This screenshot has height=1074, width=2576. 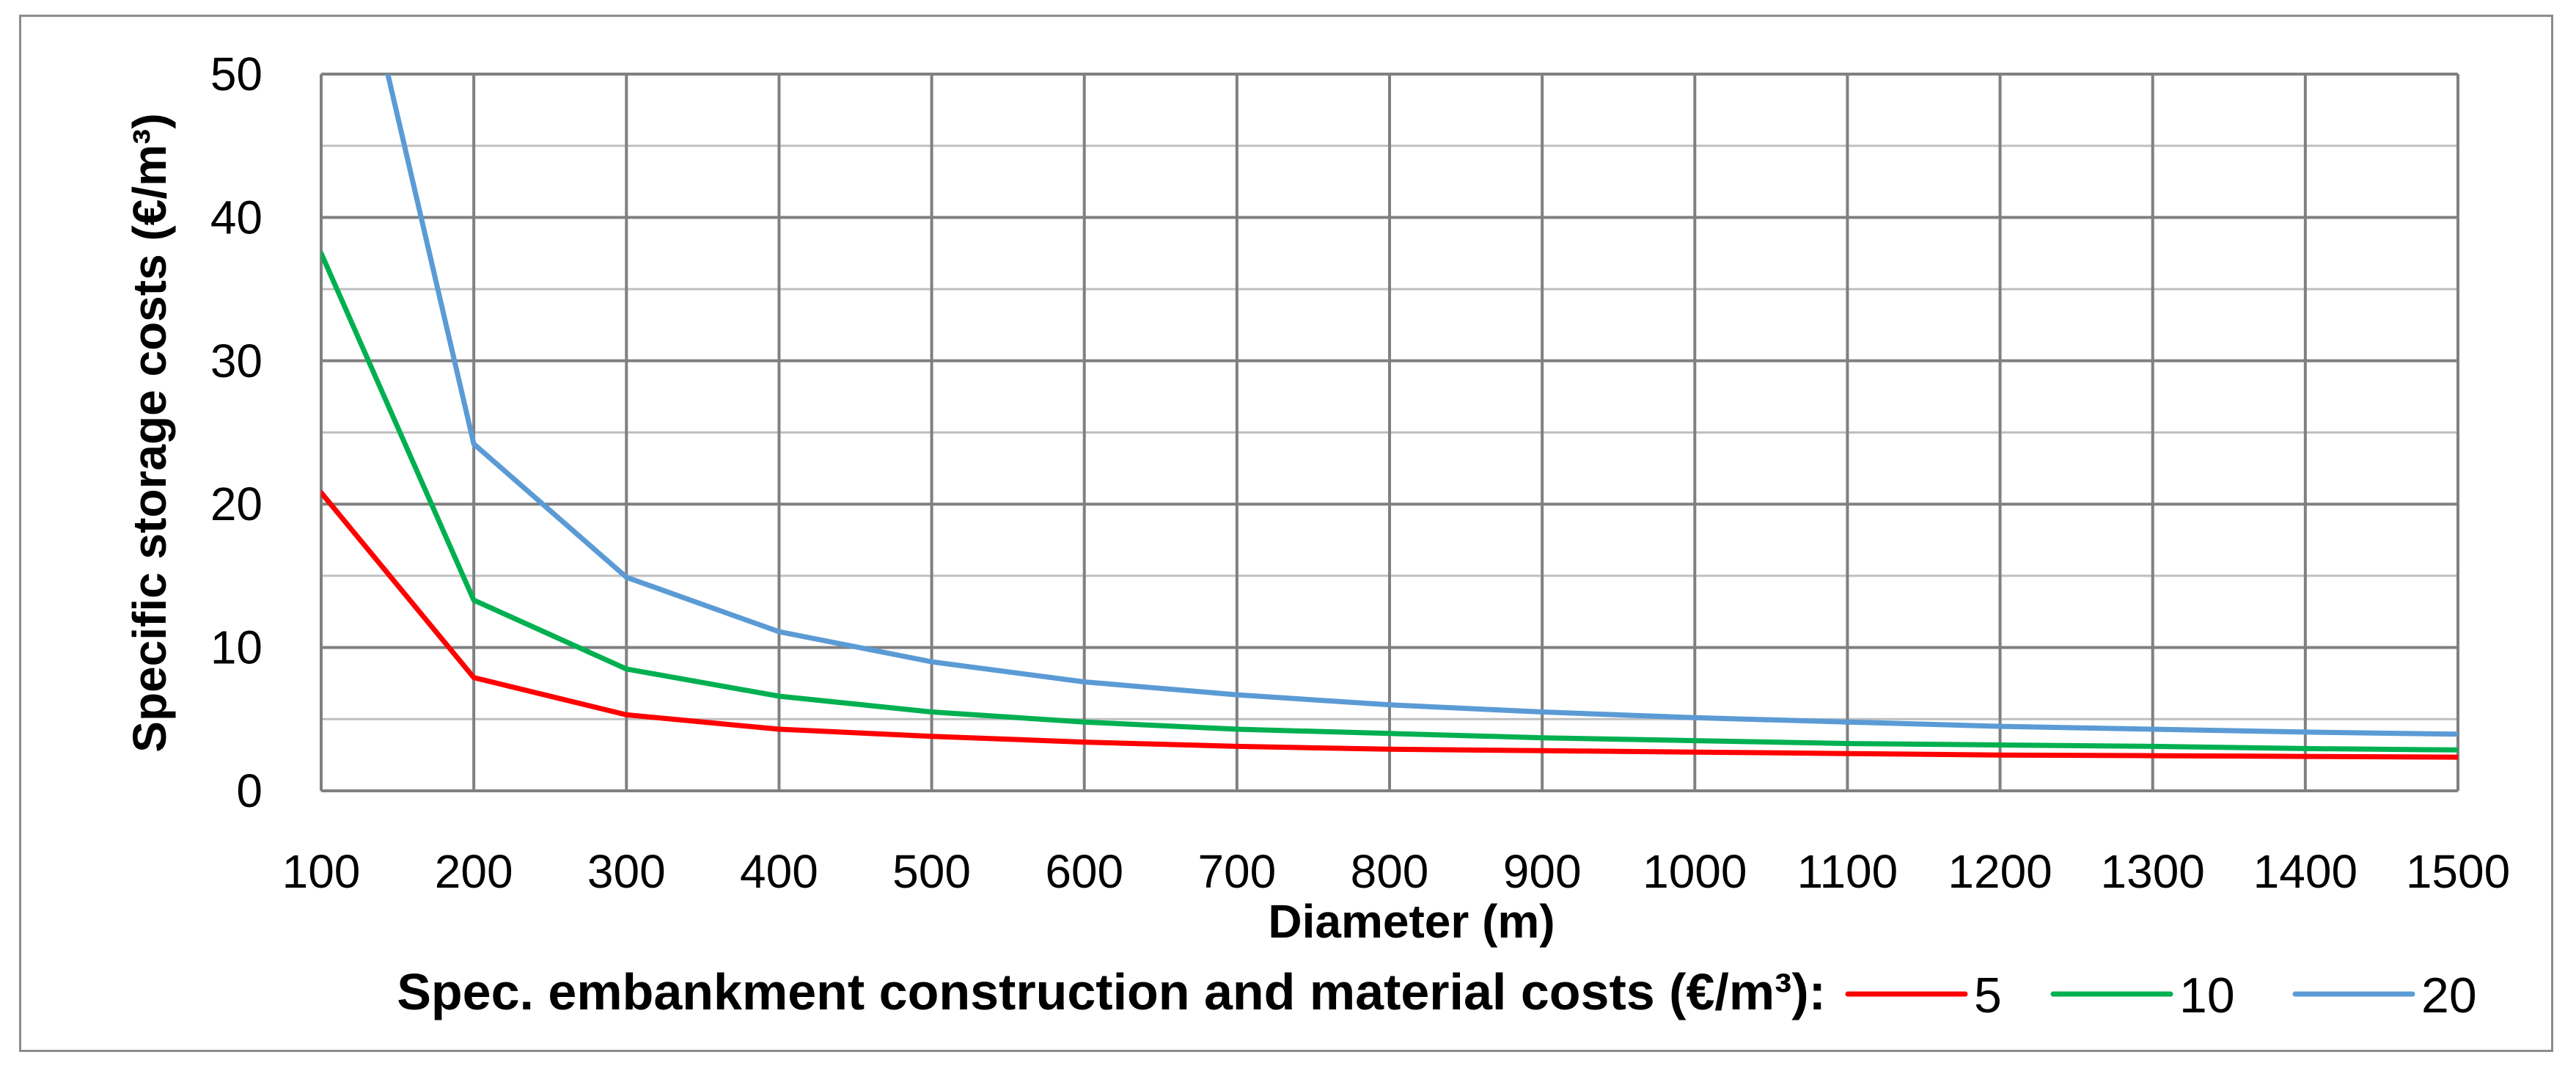 I want to click on x-tick-label: 1000, so click(x=1695, y=871).